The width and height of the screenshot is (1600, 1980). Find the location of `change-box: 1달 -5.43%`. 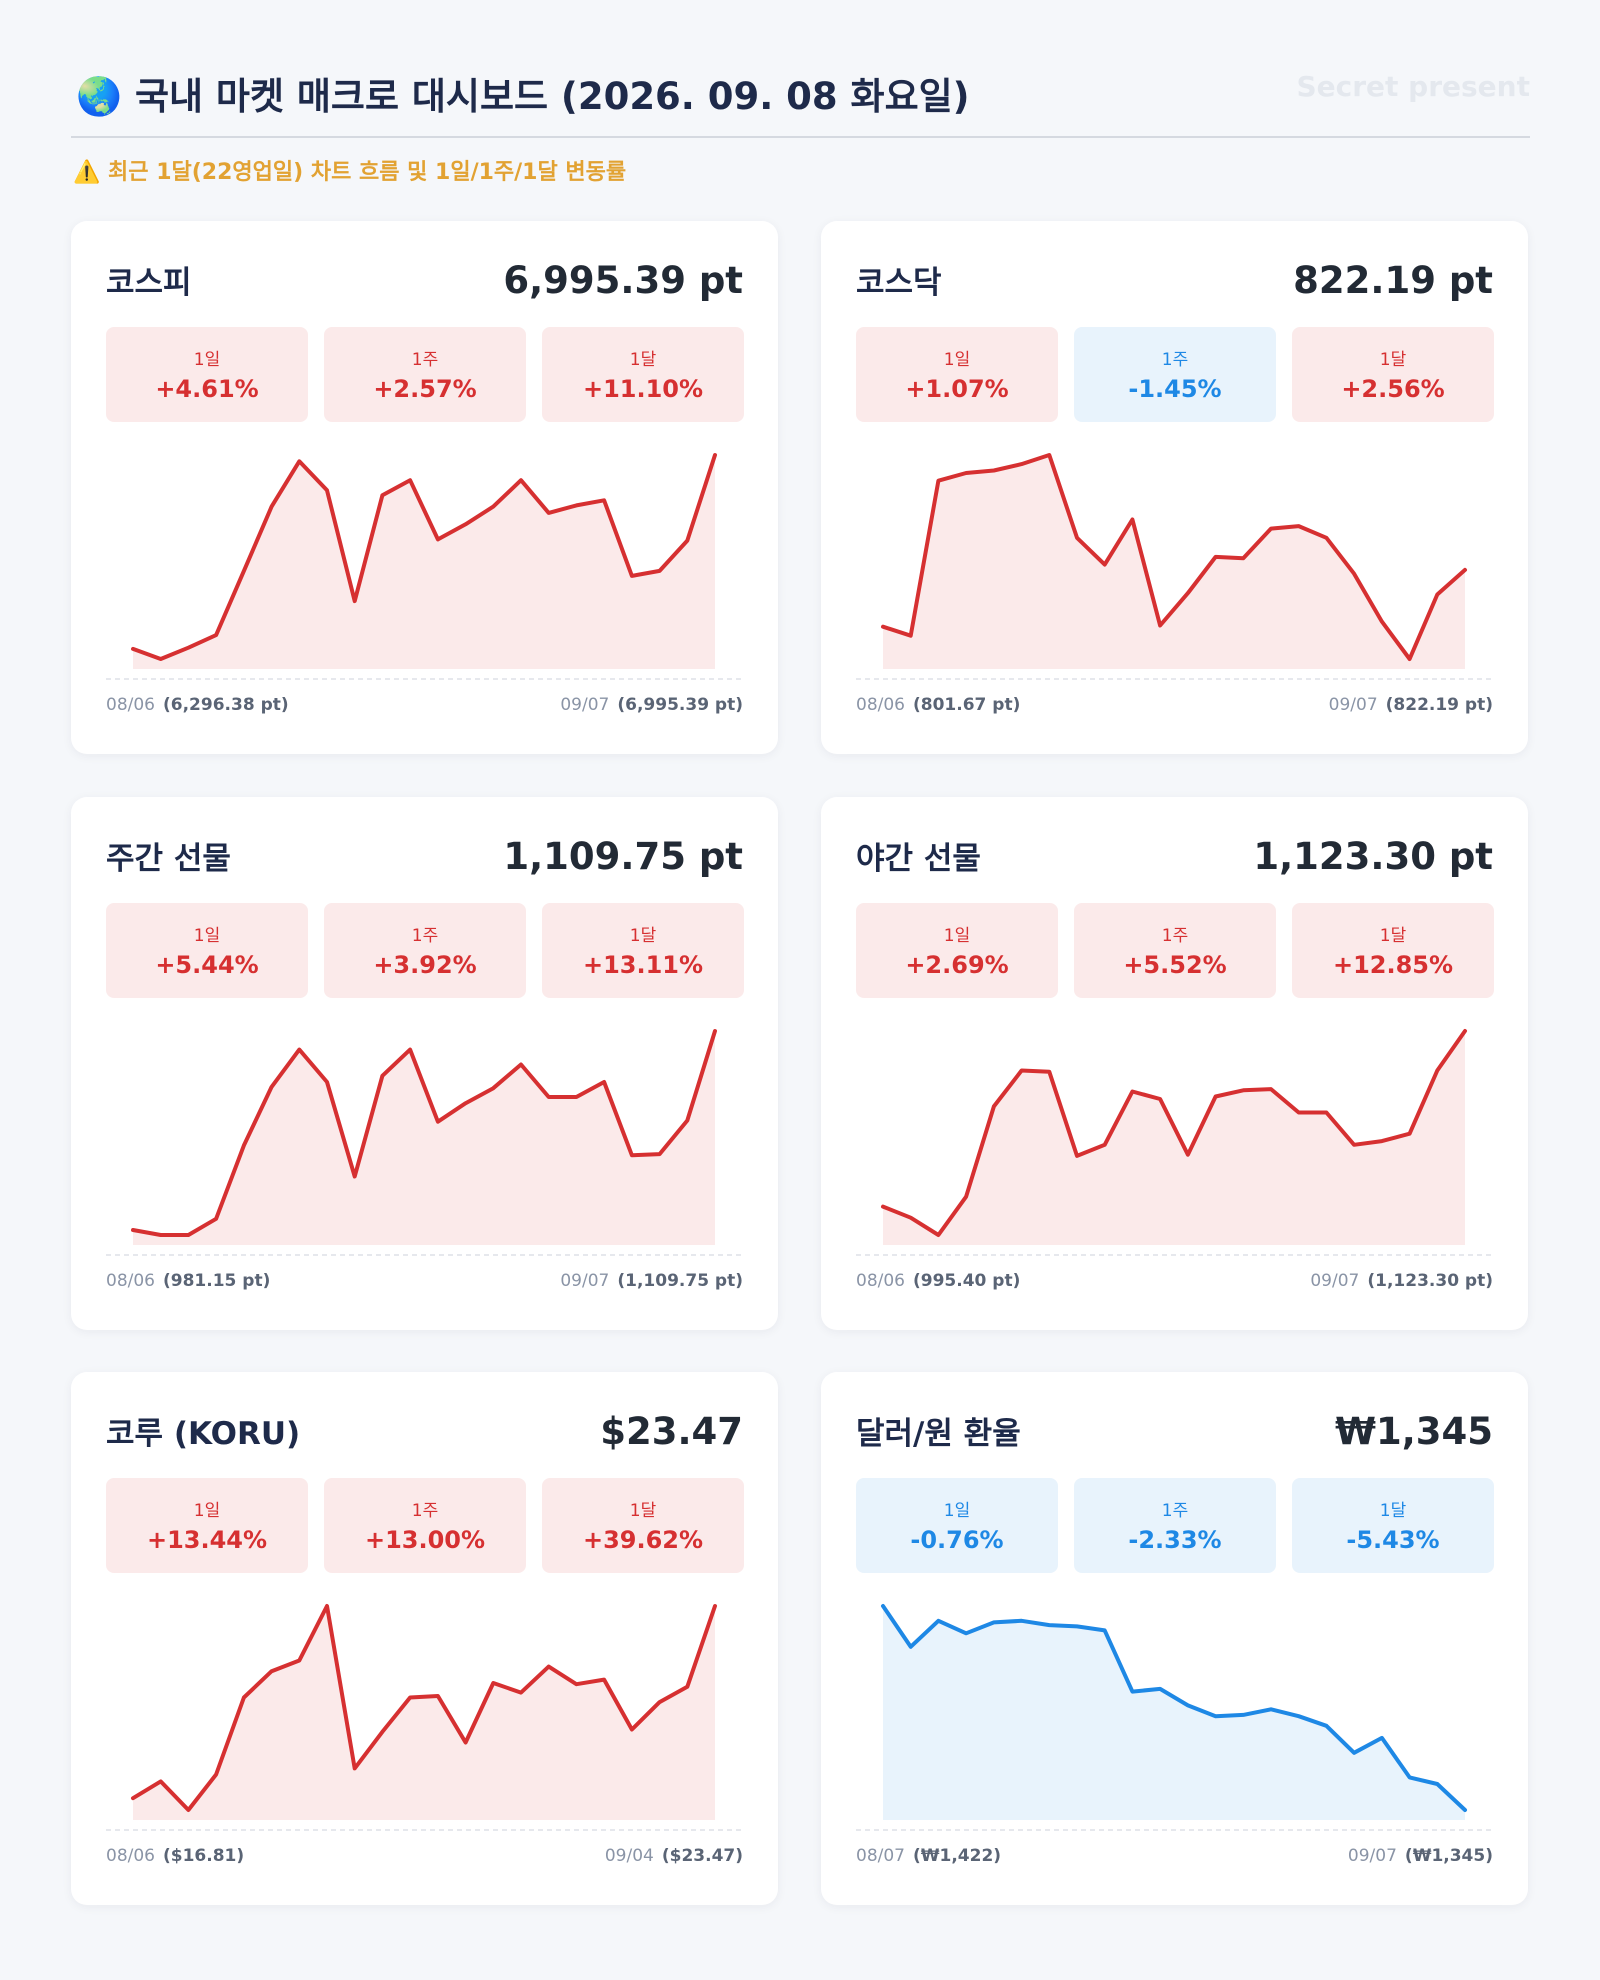

change-box: 1달 -5.43% is located at coordinates (1393, 1525).